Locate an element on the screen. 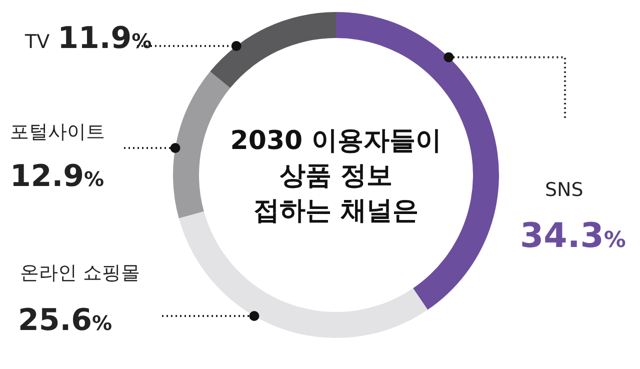  data-label: 34.3% is located at coordinates (573, 236).